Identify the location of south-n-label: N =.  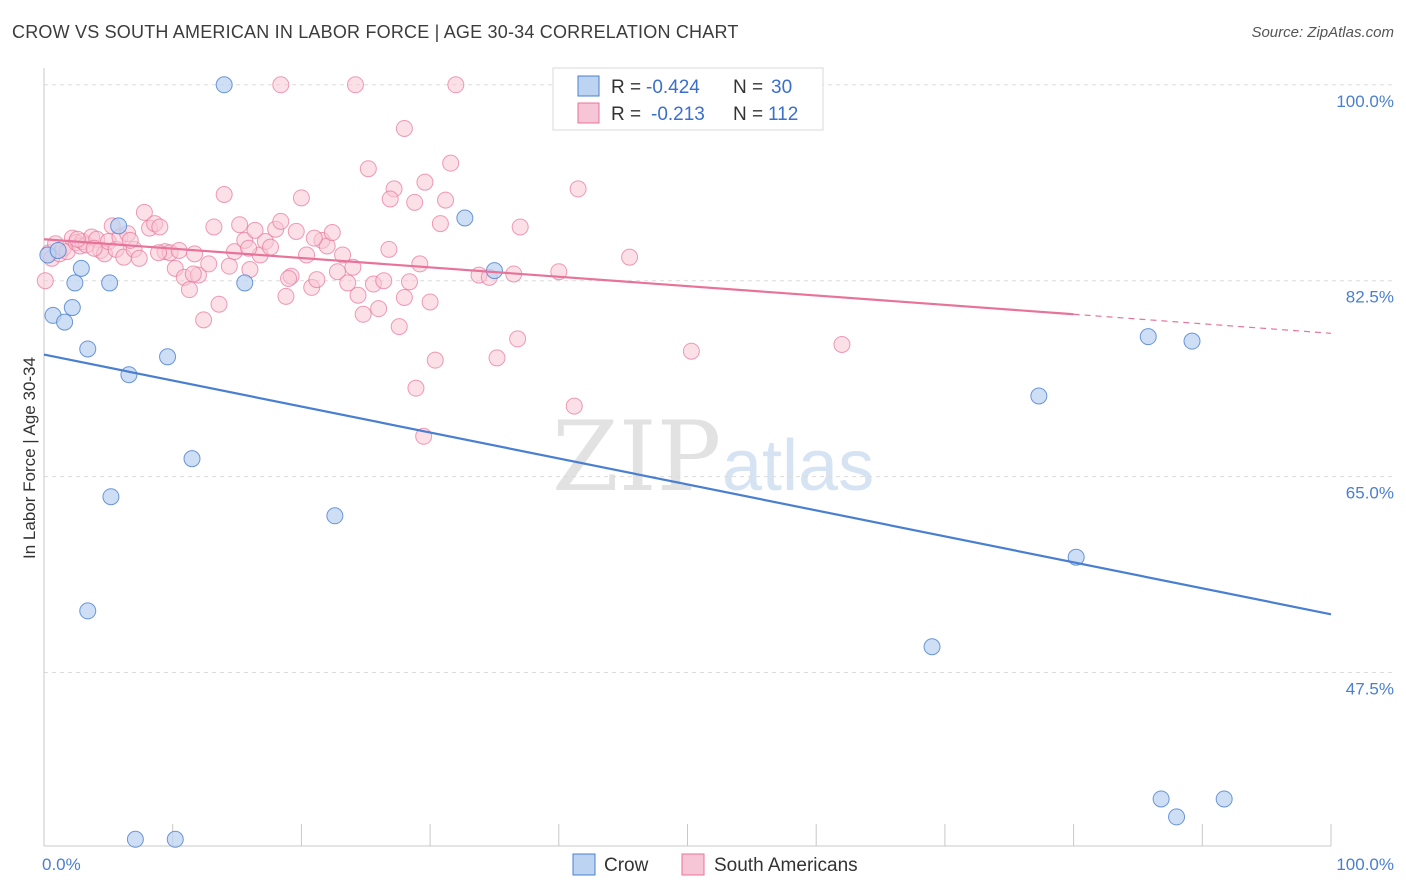
(748, 114).